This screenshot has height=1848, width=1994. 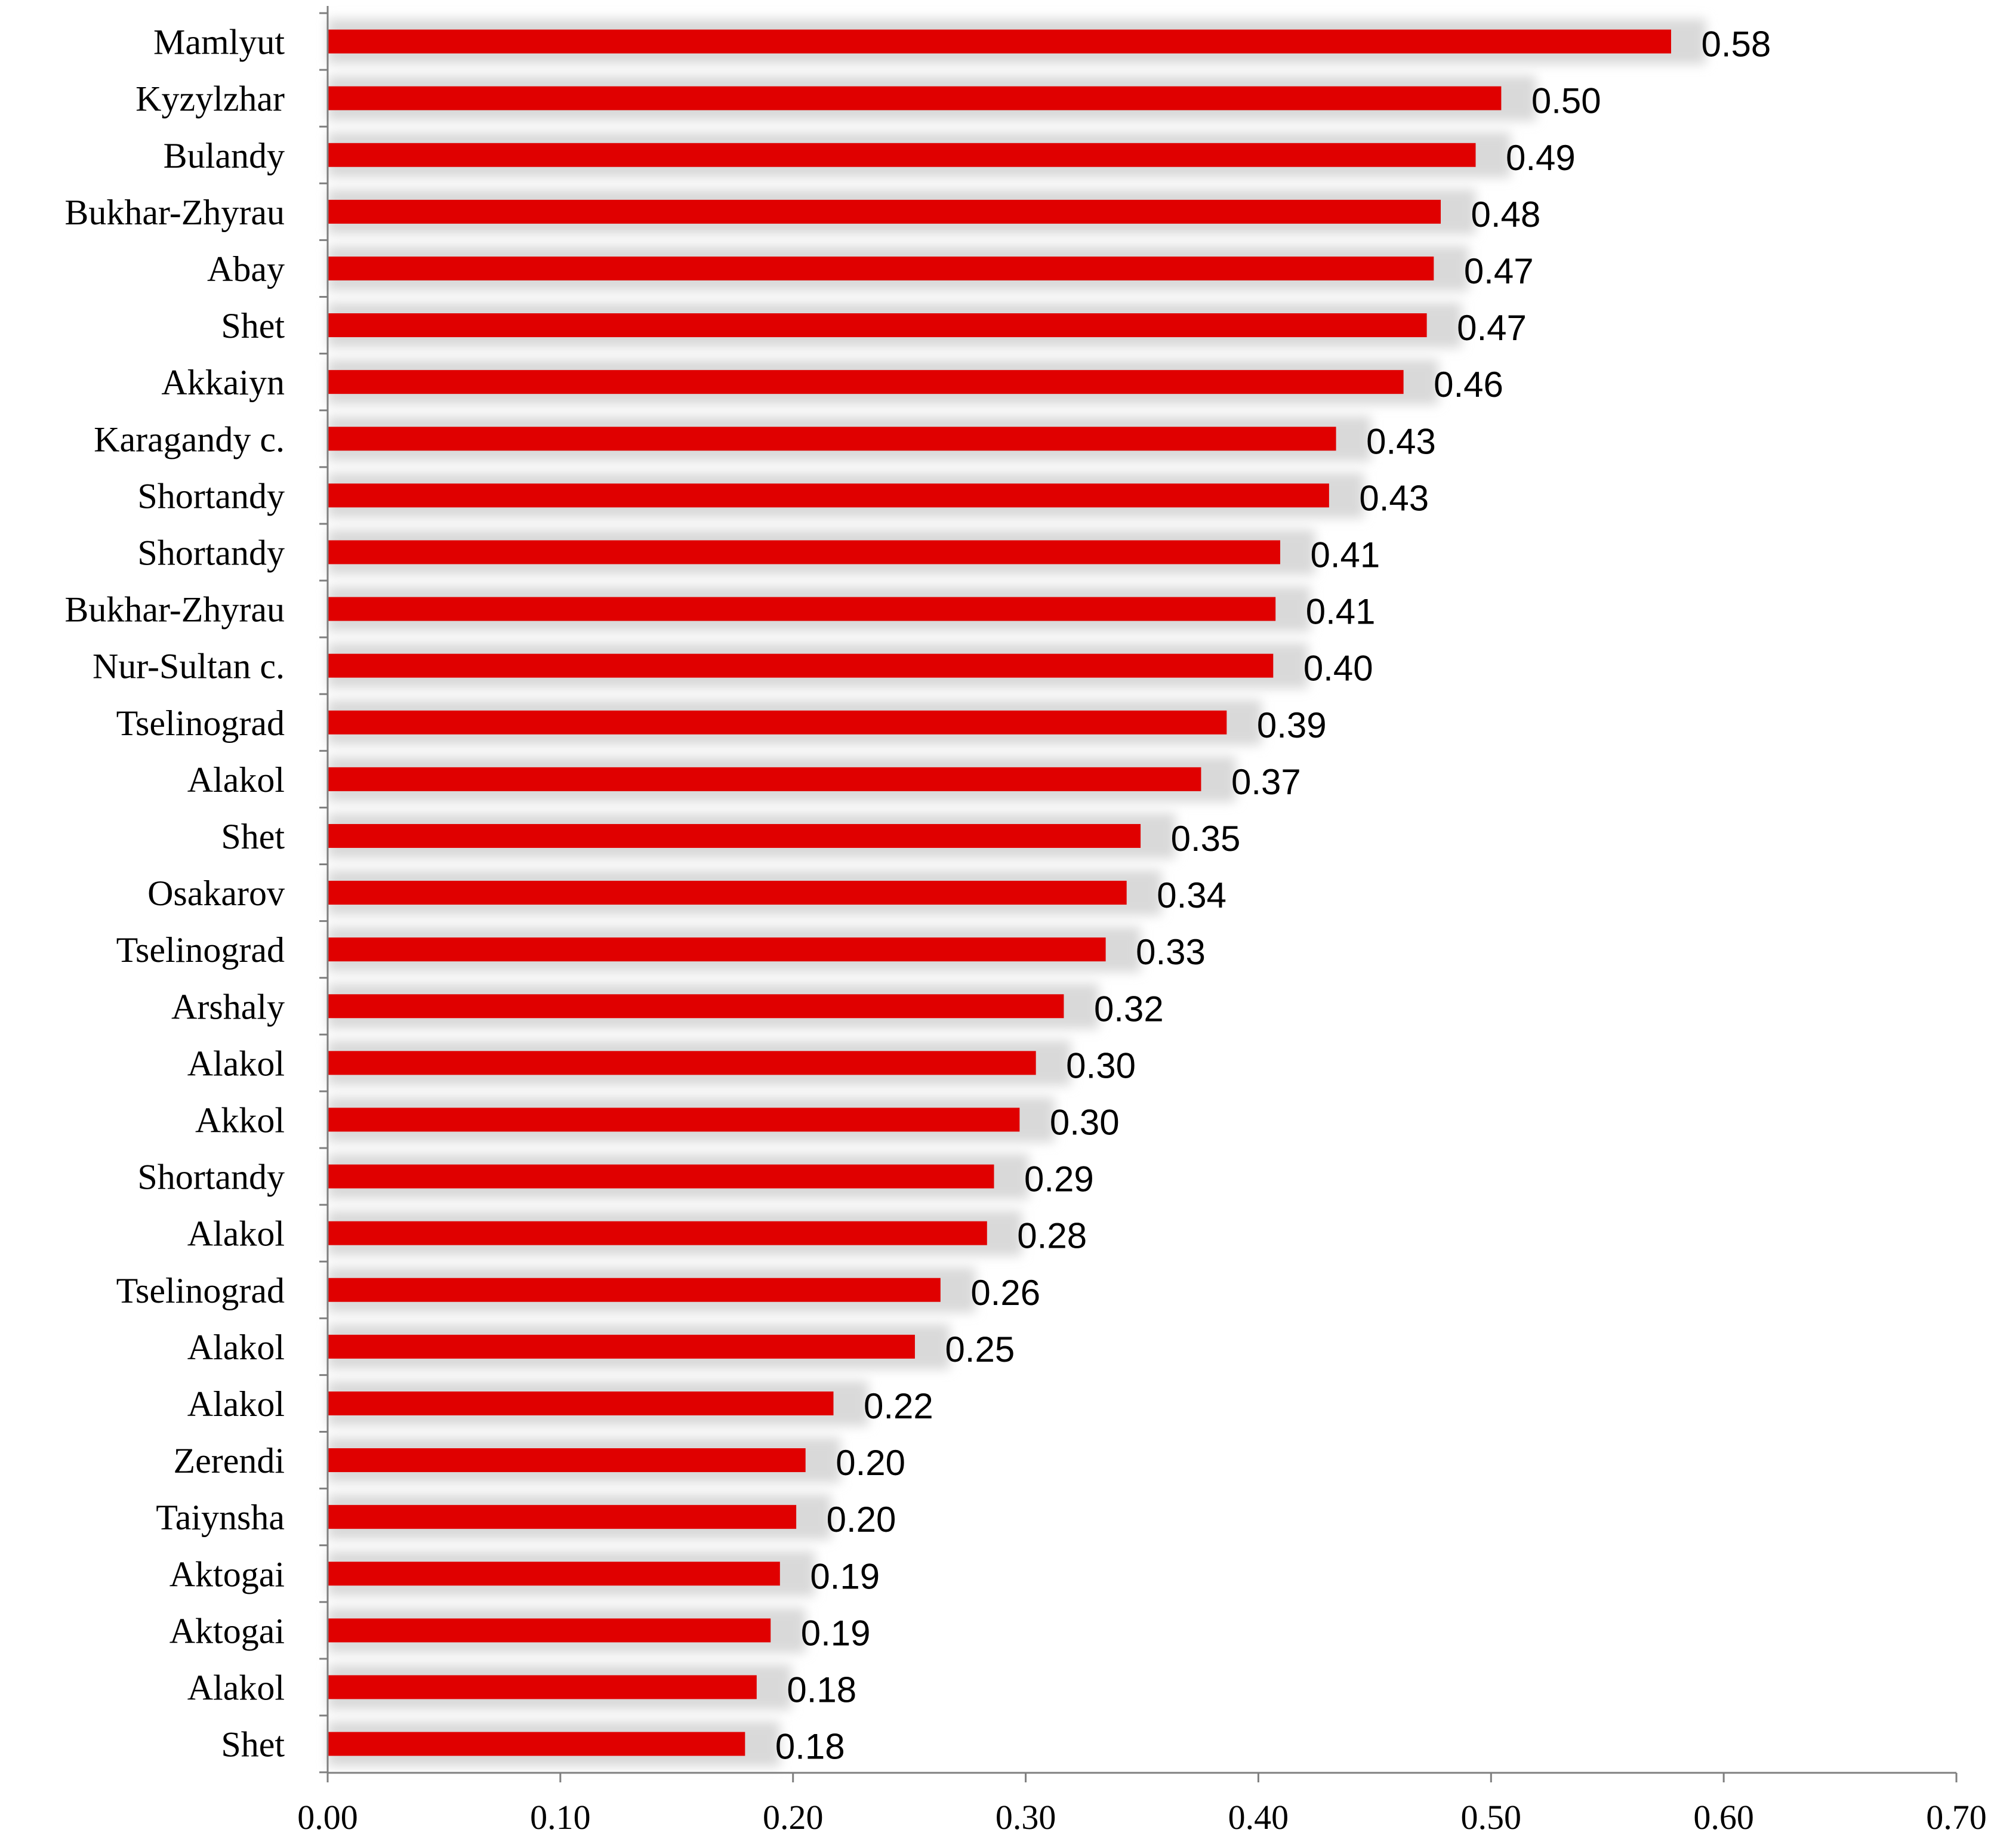 I want to click on x-tick-label: 0.50, so click(x=1491, y=1818).